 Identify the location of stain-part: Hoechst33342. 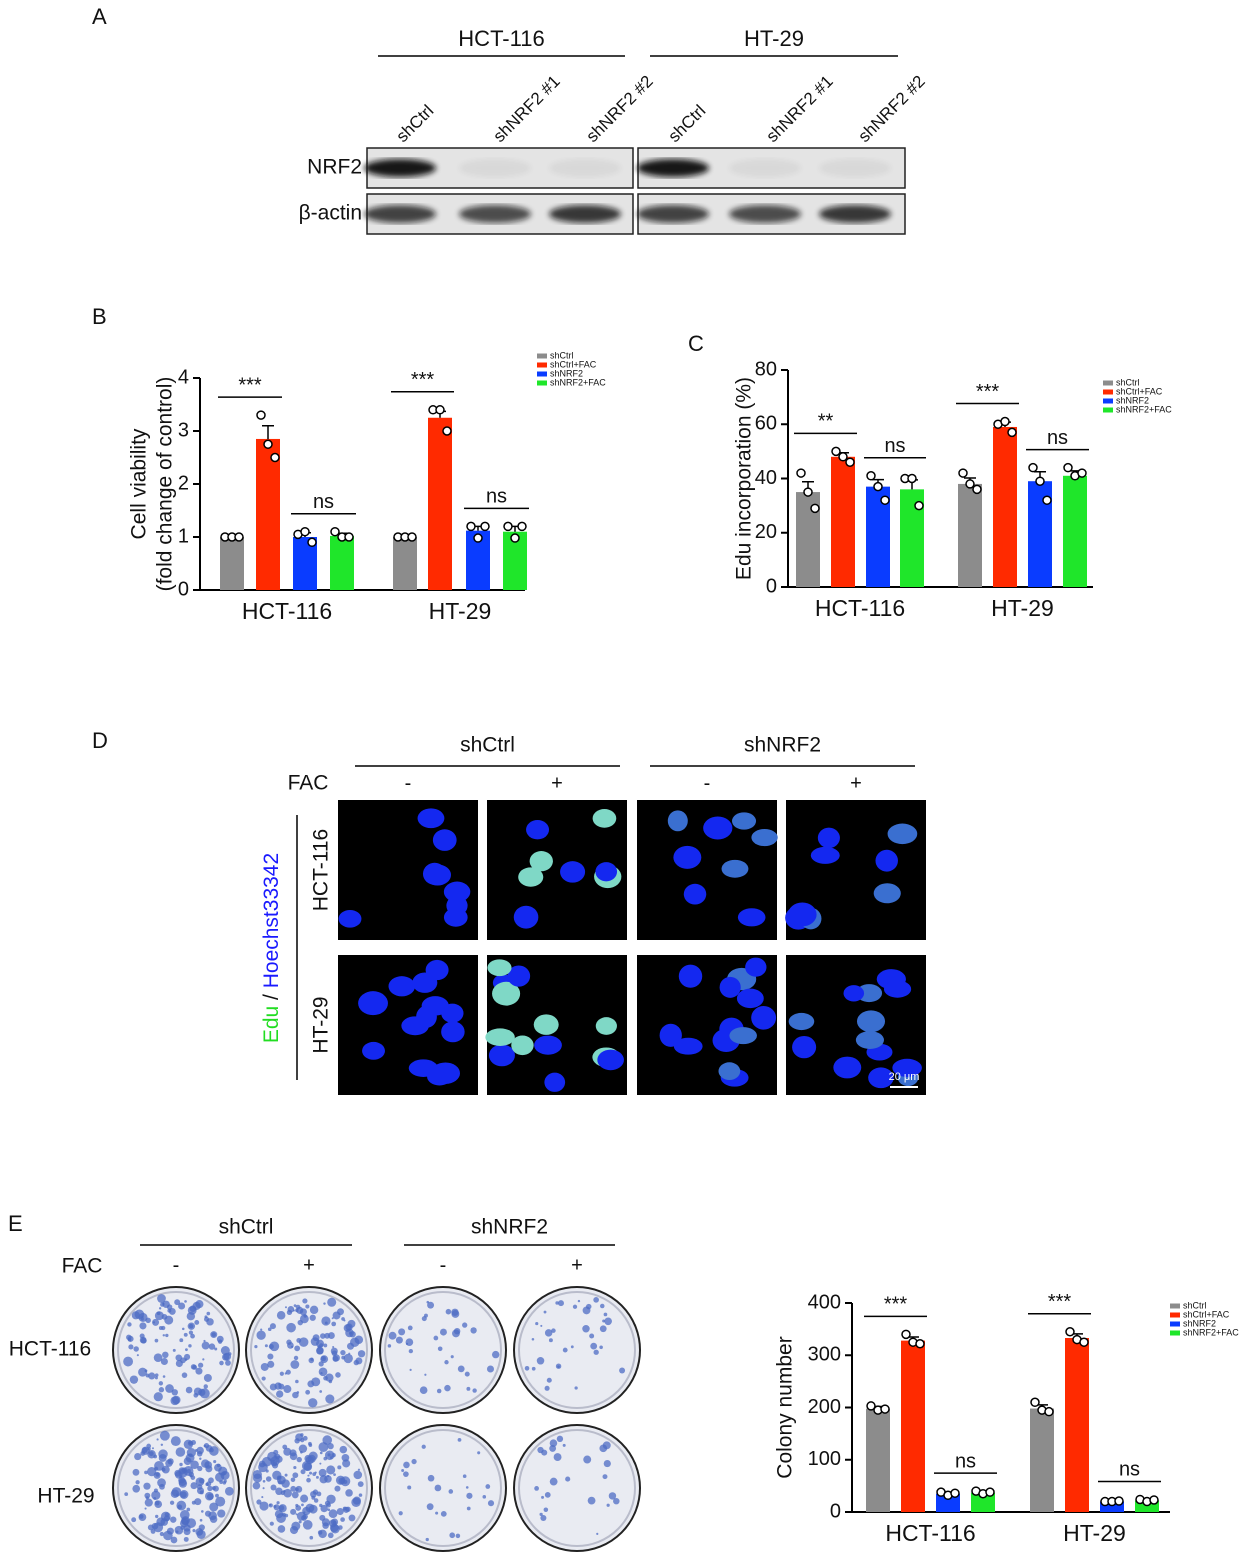
(271, 920).